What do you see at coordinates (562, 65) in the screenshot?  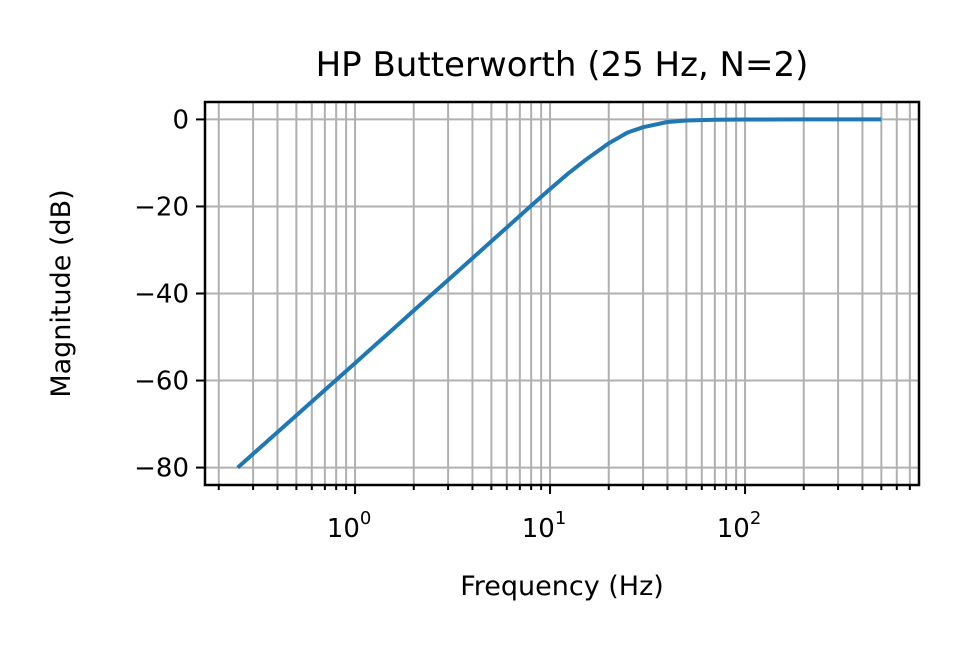 I see `chart-title: HP Butterworth (25 Hz, N=2)` at bounding box center [562, 65].